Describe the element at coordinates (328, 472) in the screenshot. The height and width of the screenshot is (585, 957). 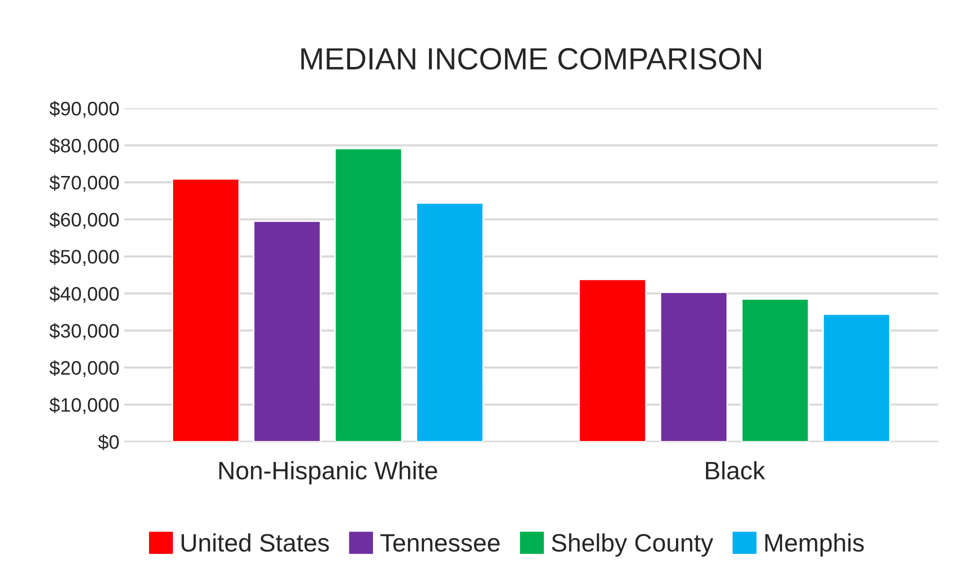
I see `x-tick-label: Non-Hispanic White` at that location.